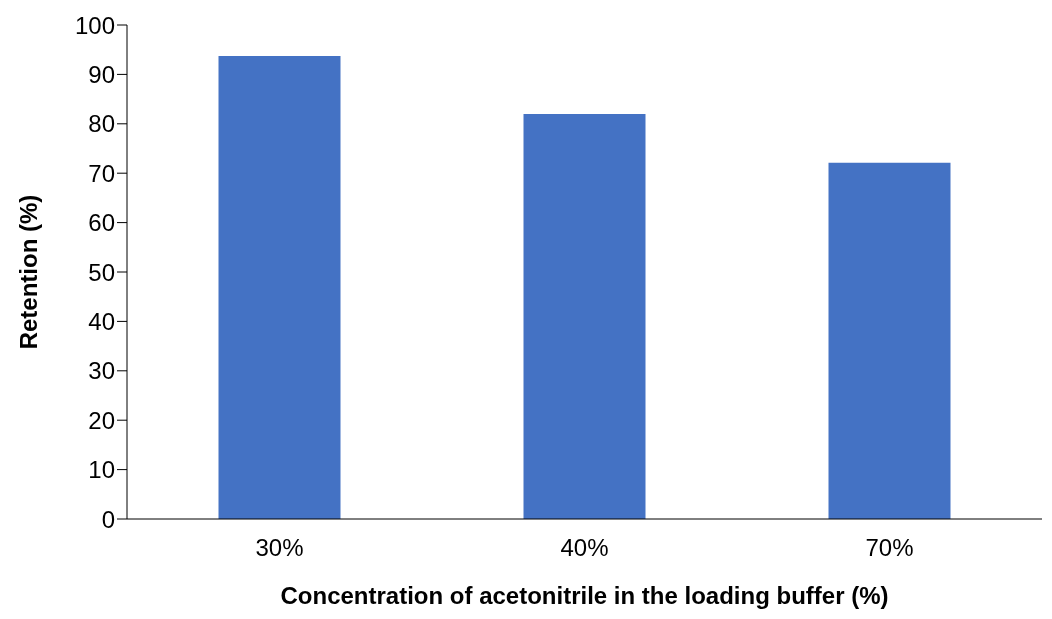 This screenshot has height=619, width=1052. What do you see at coordinates (101, 272) in the screenshot?
I see `y-tick-label: 50` at bounding box center [101, 272].